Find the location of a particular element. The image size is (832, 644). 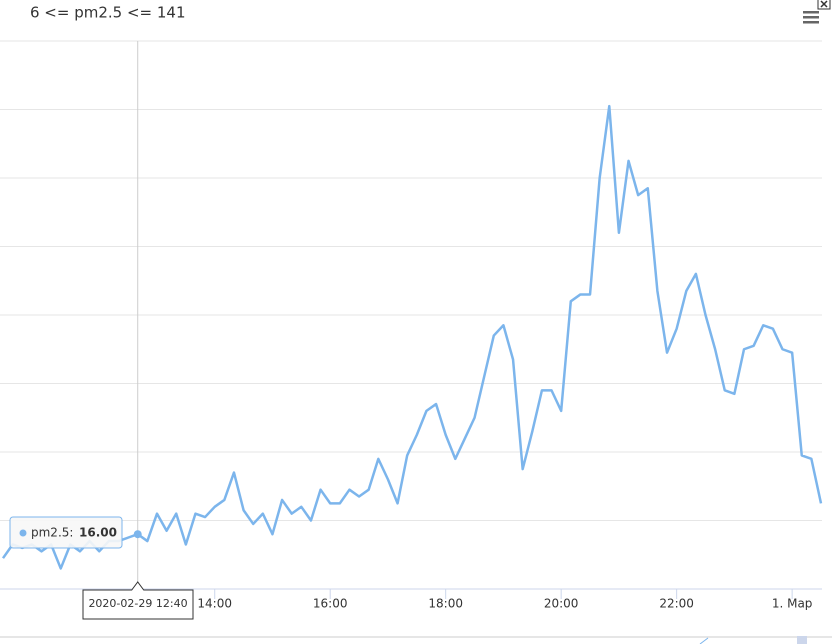

x-tick-label: 22:00 is located at coordinates (676, 604).